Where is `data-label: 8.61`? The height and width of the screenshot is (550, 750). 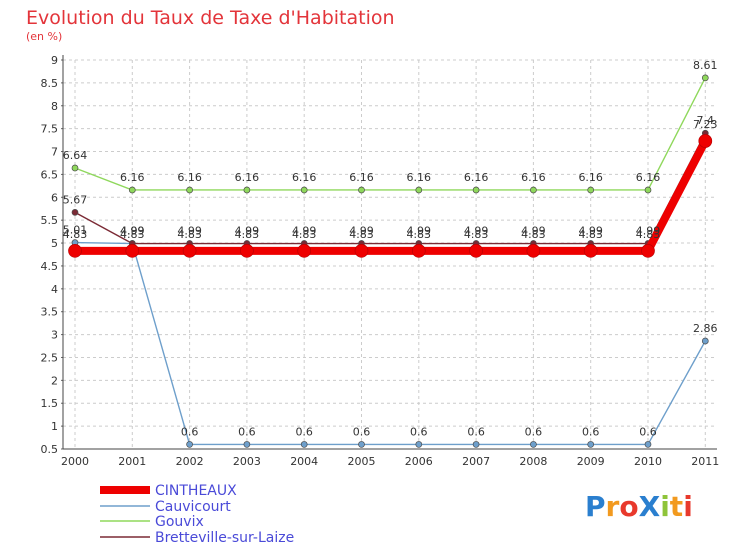
data-label: 8.61 is located at coordinates (705, 65).